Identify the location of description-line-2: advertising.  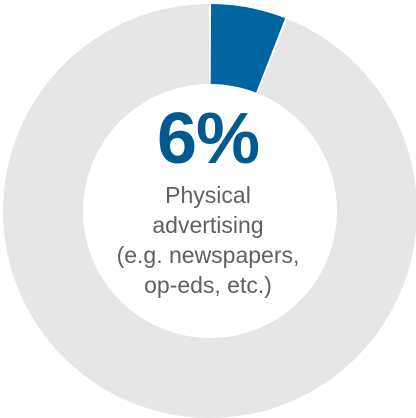
(208, 225).